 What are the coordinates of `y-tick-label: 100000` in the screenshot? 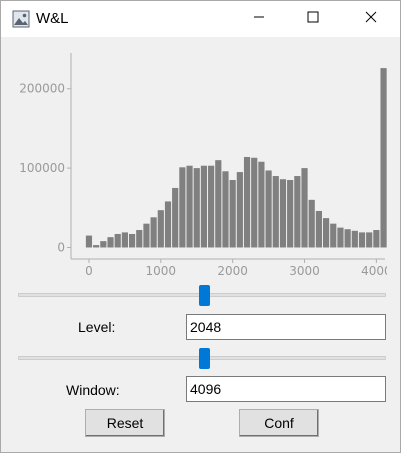 It's located at (42, 168).